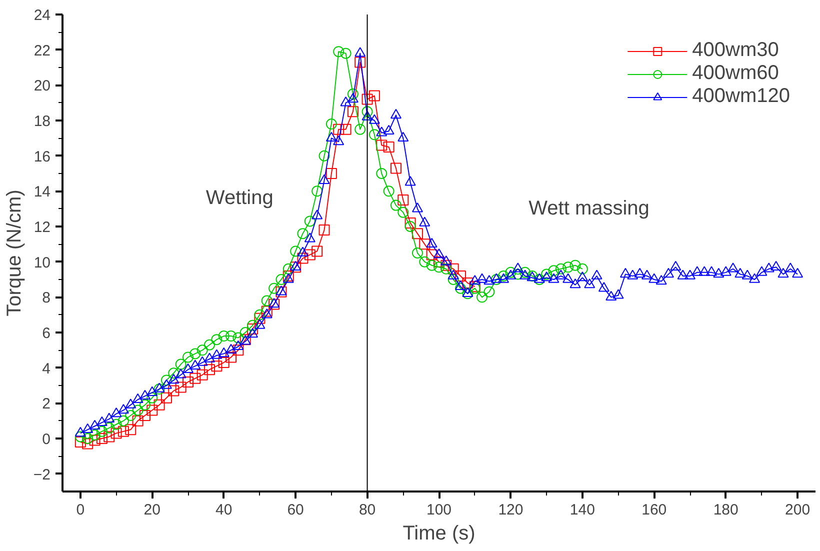 Image resolution: width=820 pixels, height=551 pixels. Describe the element at coordinates (654, 510) in the screenshot. I see `x-tick-label: 160` at that location.